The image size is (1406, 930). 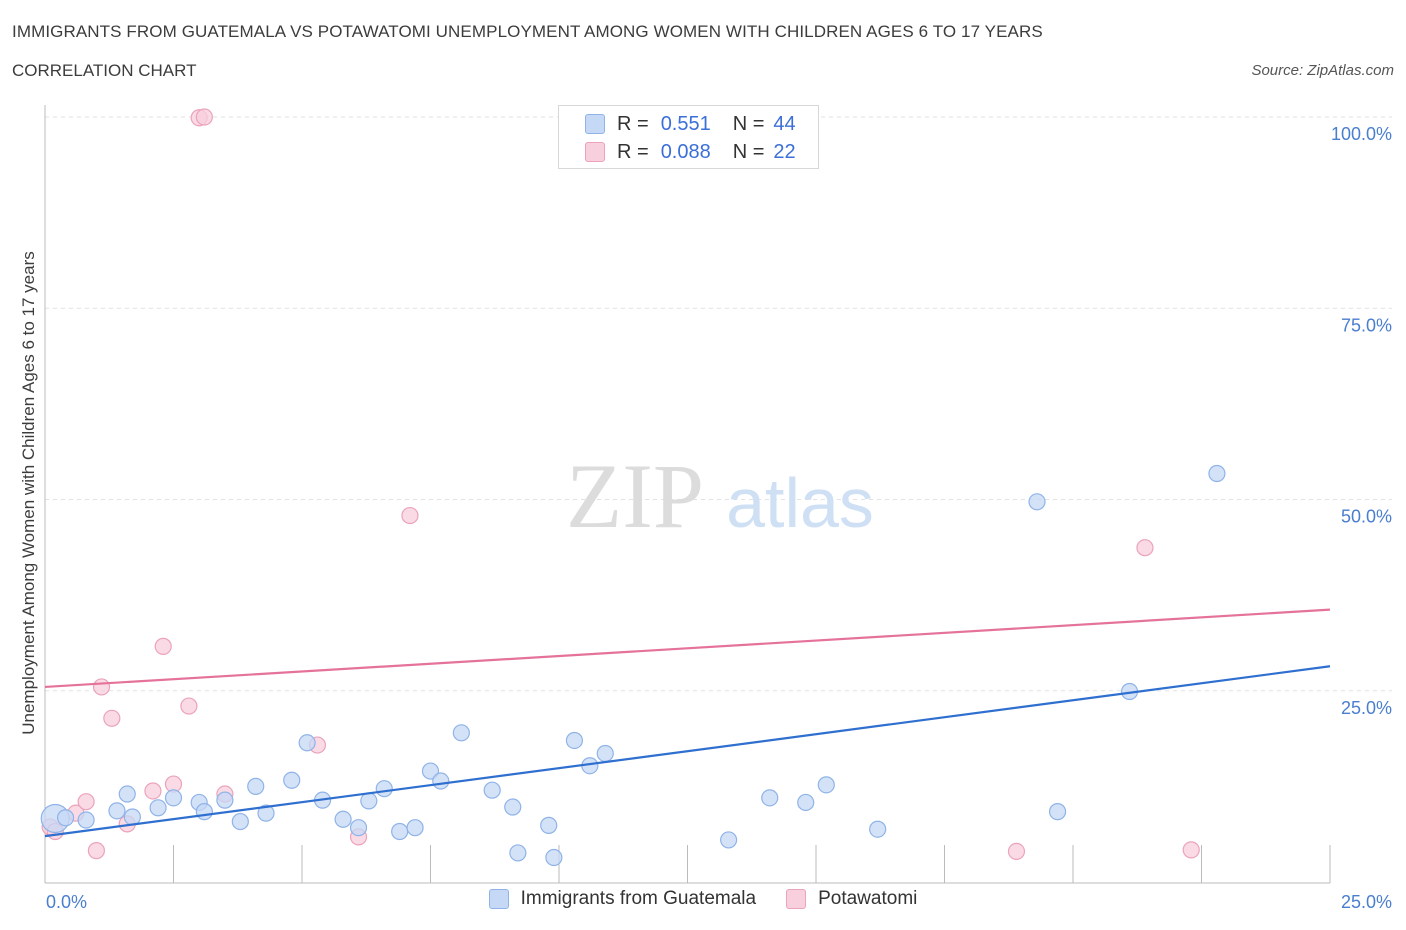 I want to click on watermark-zip: ZIP, so click(x=635, y=496).